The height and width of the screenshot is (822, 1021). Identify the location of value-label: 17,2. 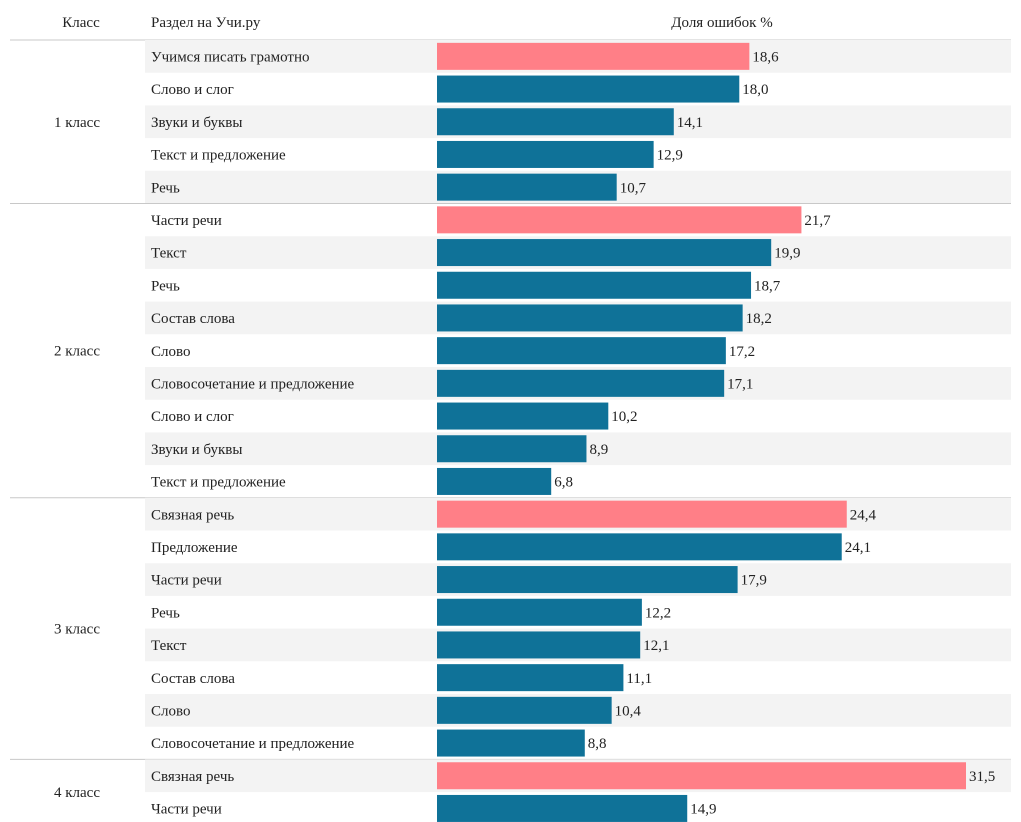
(742, 352).